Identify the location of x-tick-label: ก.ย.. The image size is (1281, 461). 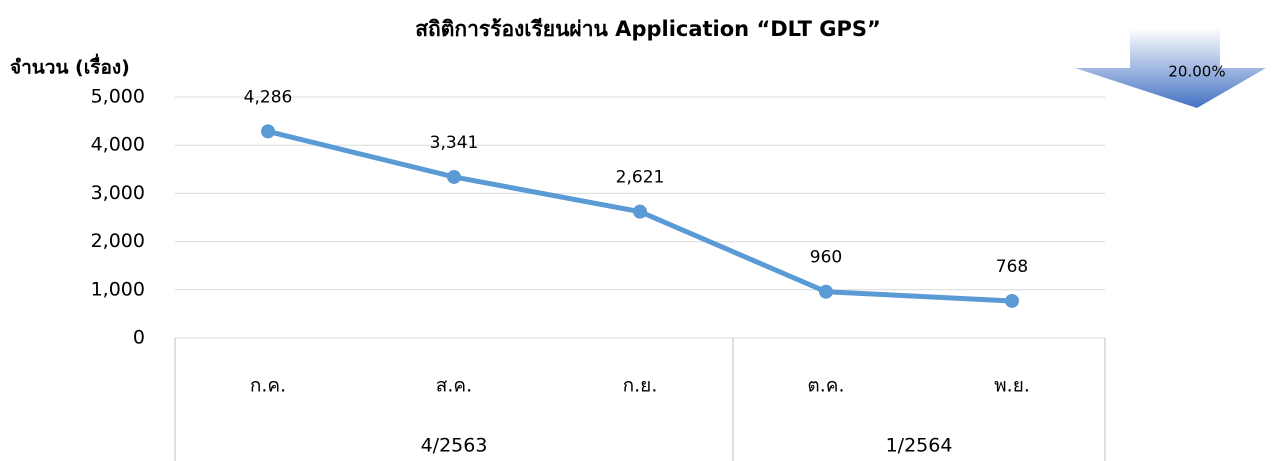
(640, 386).